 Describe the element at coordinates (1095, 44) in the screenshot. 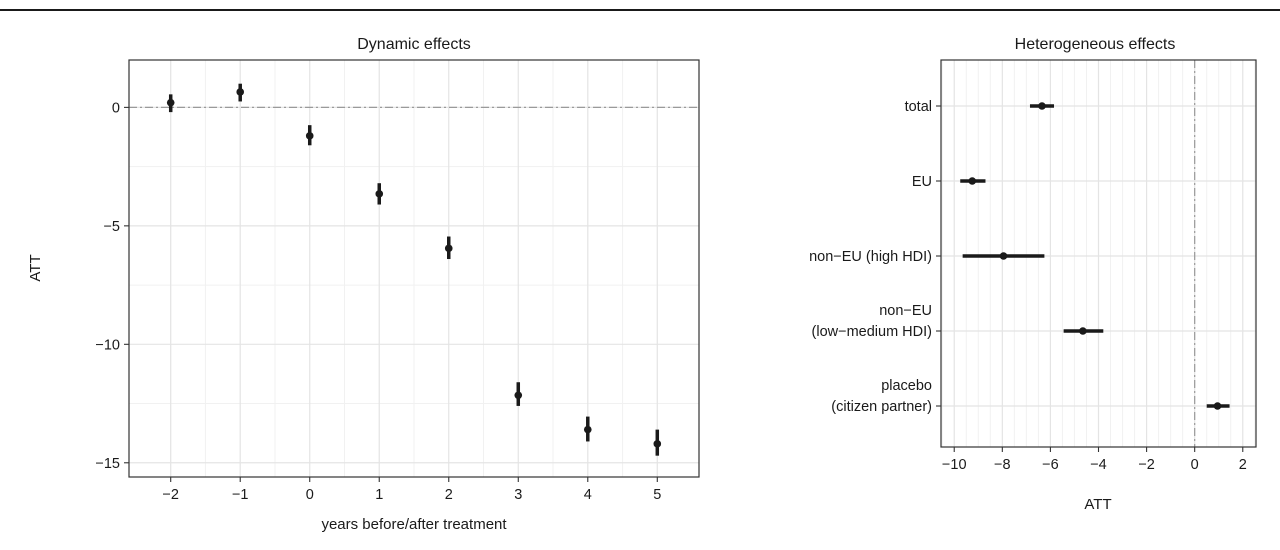

I see `heterogeneous-effects-title: Heterogeneous effects` at that location.